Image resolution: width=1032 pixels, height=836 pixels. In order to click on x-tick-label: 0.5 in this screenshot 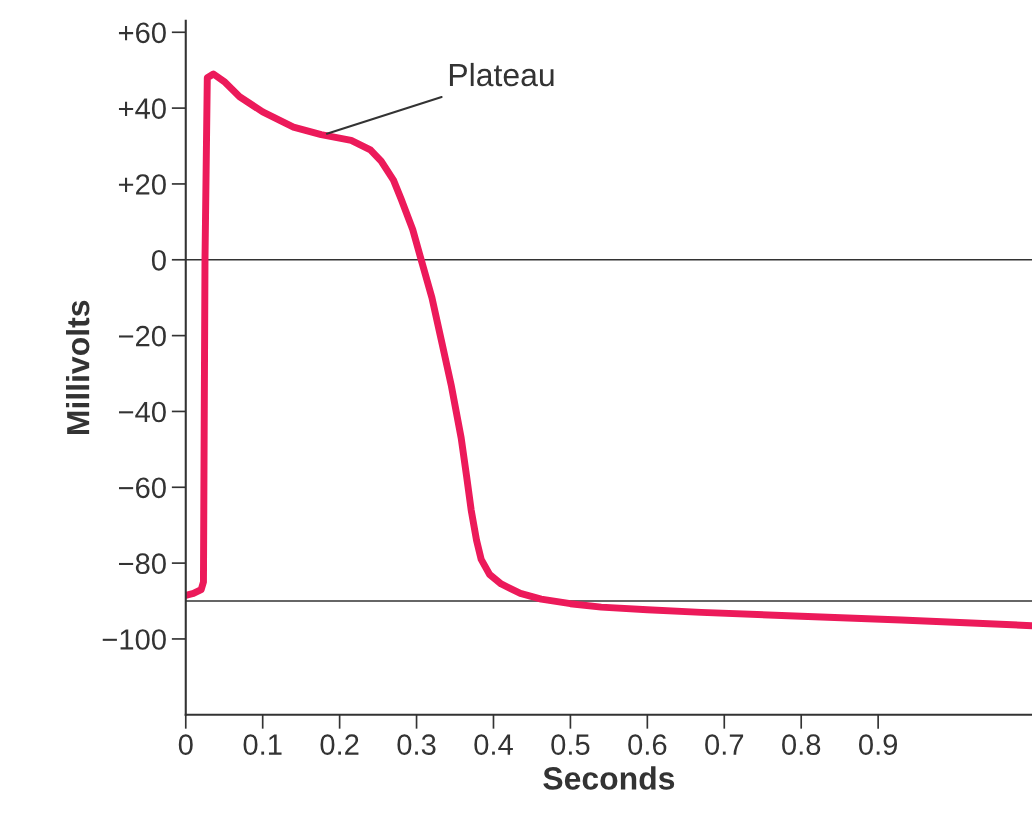, I will do `click(570, 744)`.